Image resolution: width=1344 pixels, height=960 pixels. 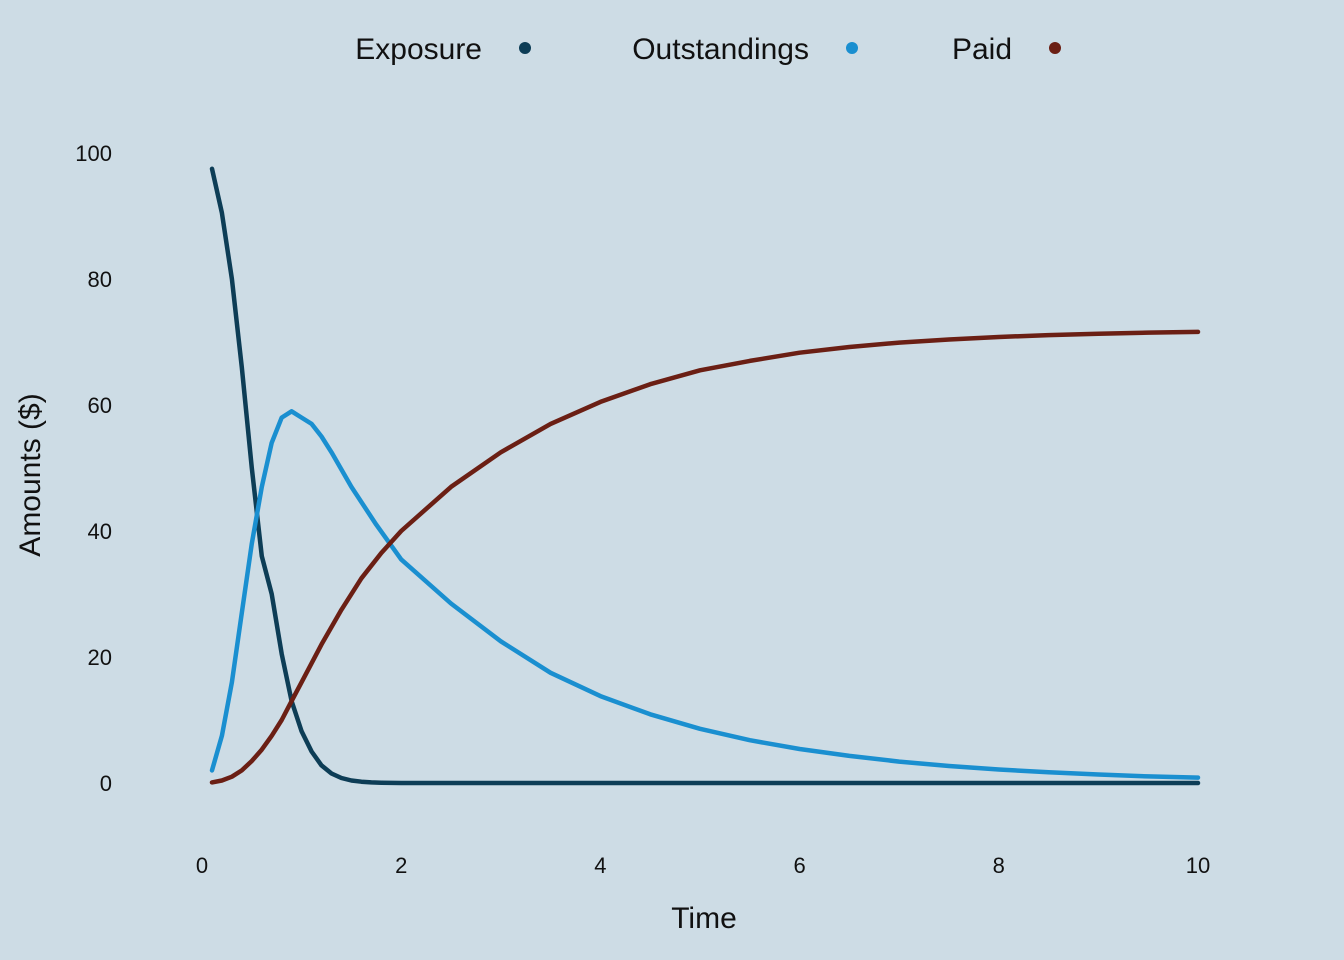 What do you see at coordinates (703, 865) in the screenshot?
I see `x-axis-ticks: 0 2 4 6 8 10` at bounding box center [703, 865].